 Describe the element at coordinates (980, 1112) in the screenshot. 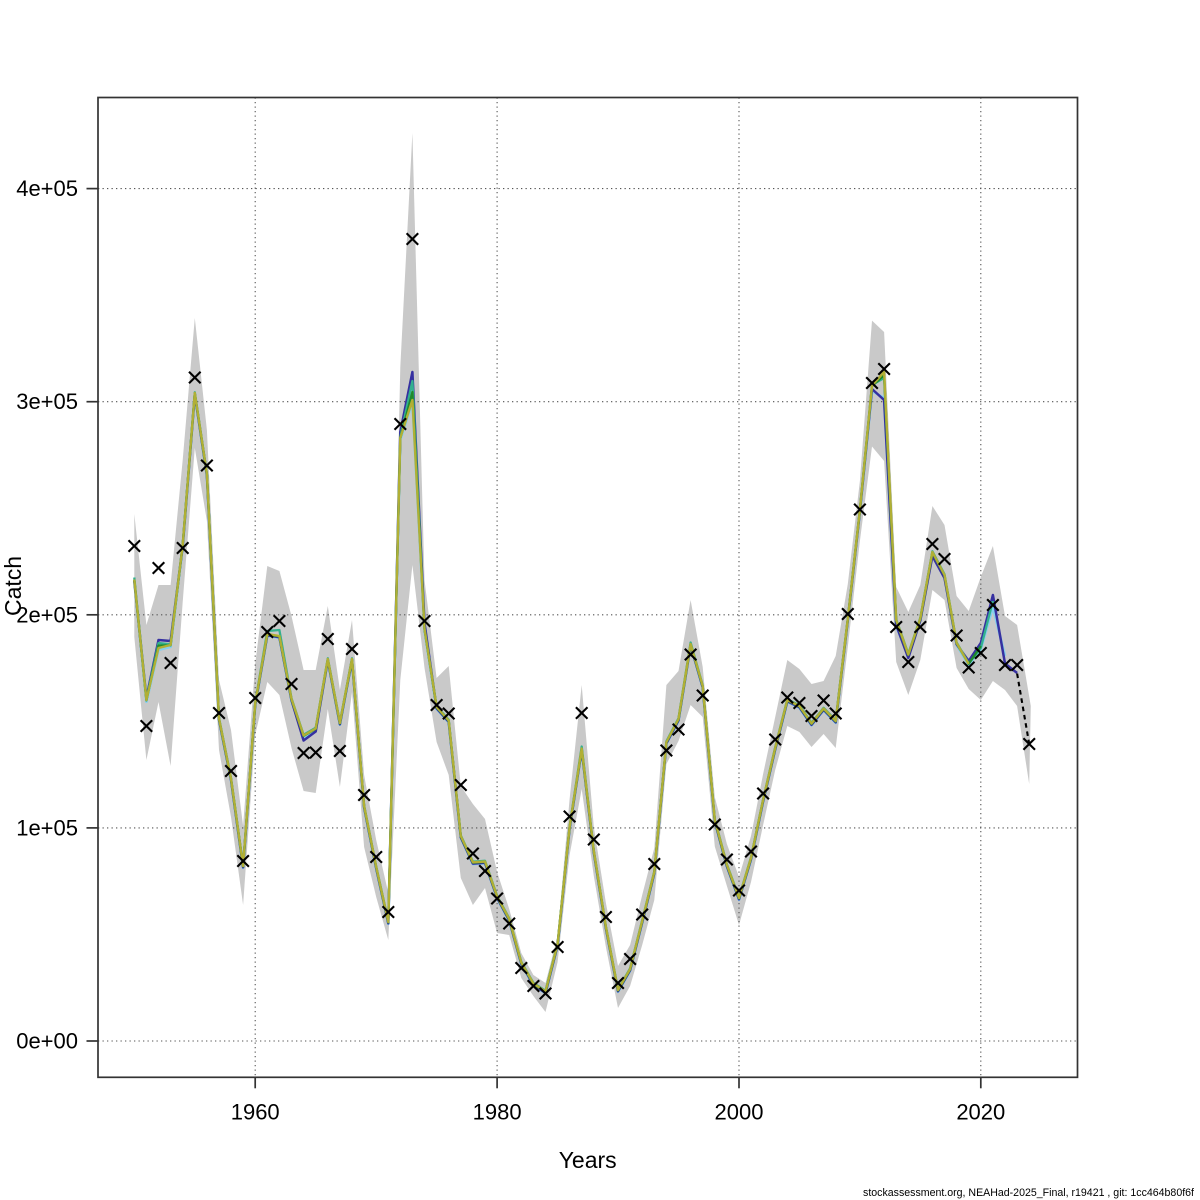

I see `svg-text: 2020` at that location.